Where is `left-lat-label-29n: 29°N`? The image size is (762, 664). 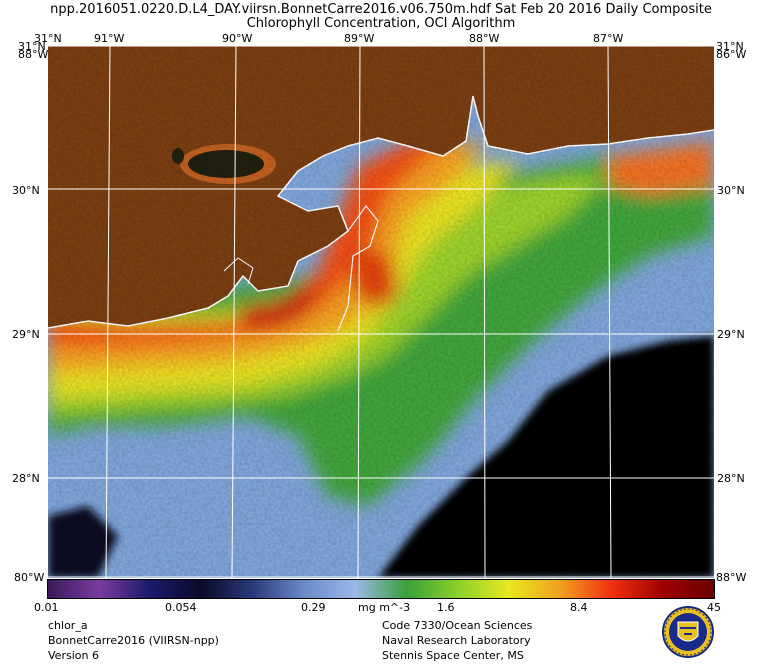 left-lat-label-29n: 29°N is located at coordinates (26, 334).